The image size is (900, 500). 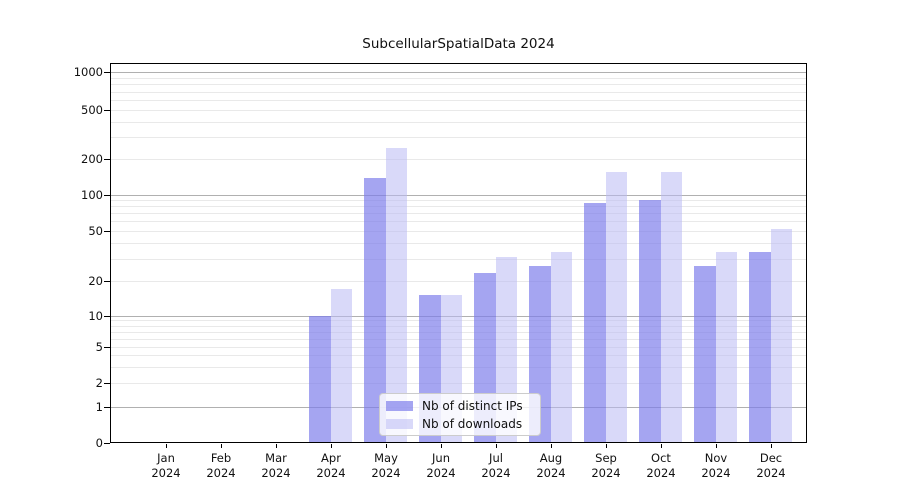 I want to click on x-tick-label-dec: Dec 2024, so click(x=771, y=466).